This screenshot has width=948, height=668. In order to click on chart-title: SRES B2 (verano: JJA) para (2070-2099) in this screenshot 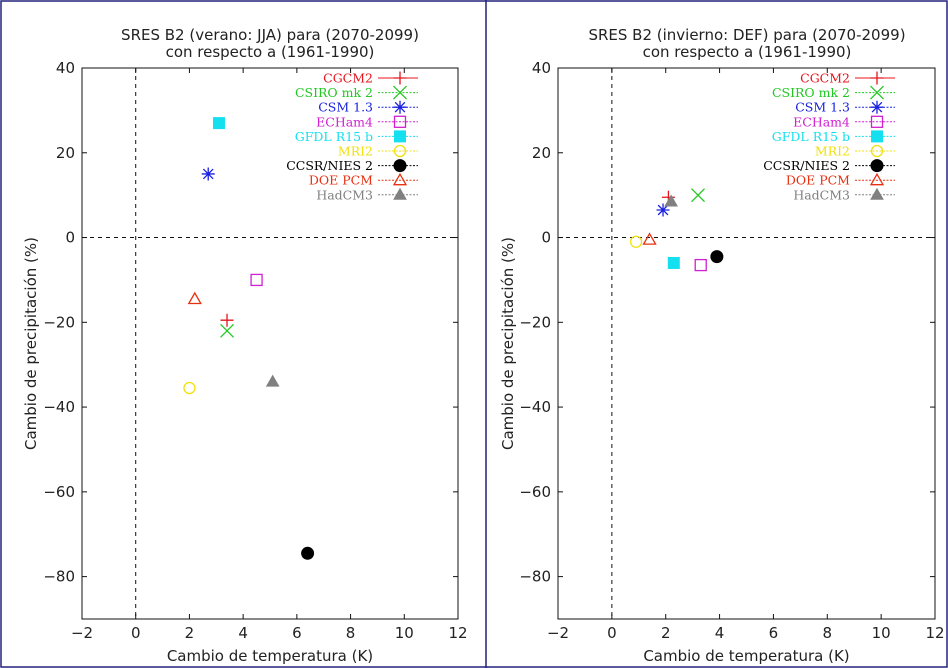, I will do `click(270, 35)`.